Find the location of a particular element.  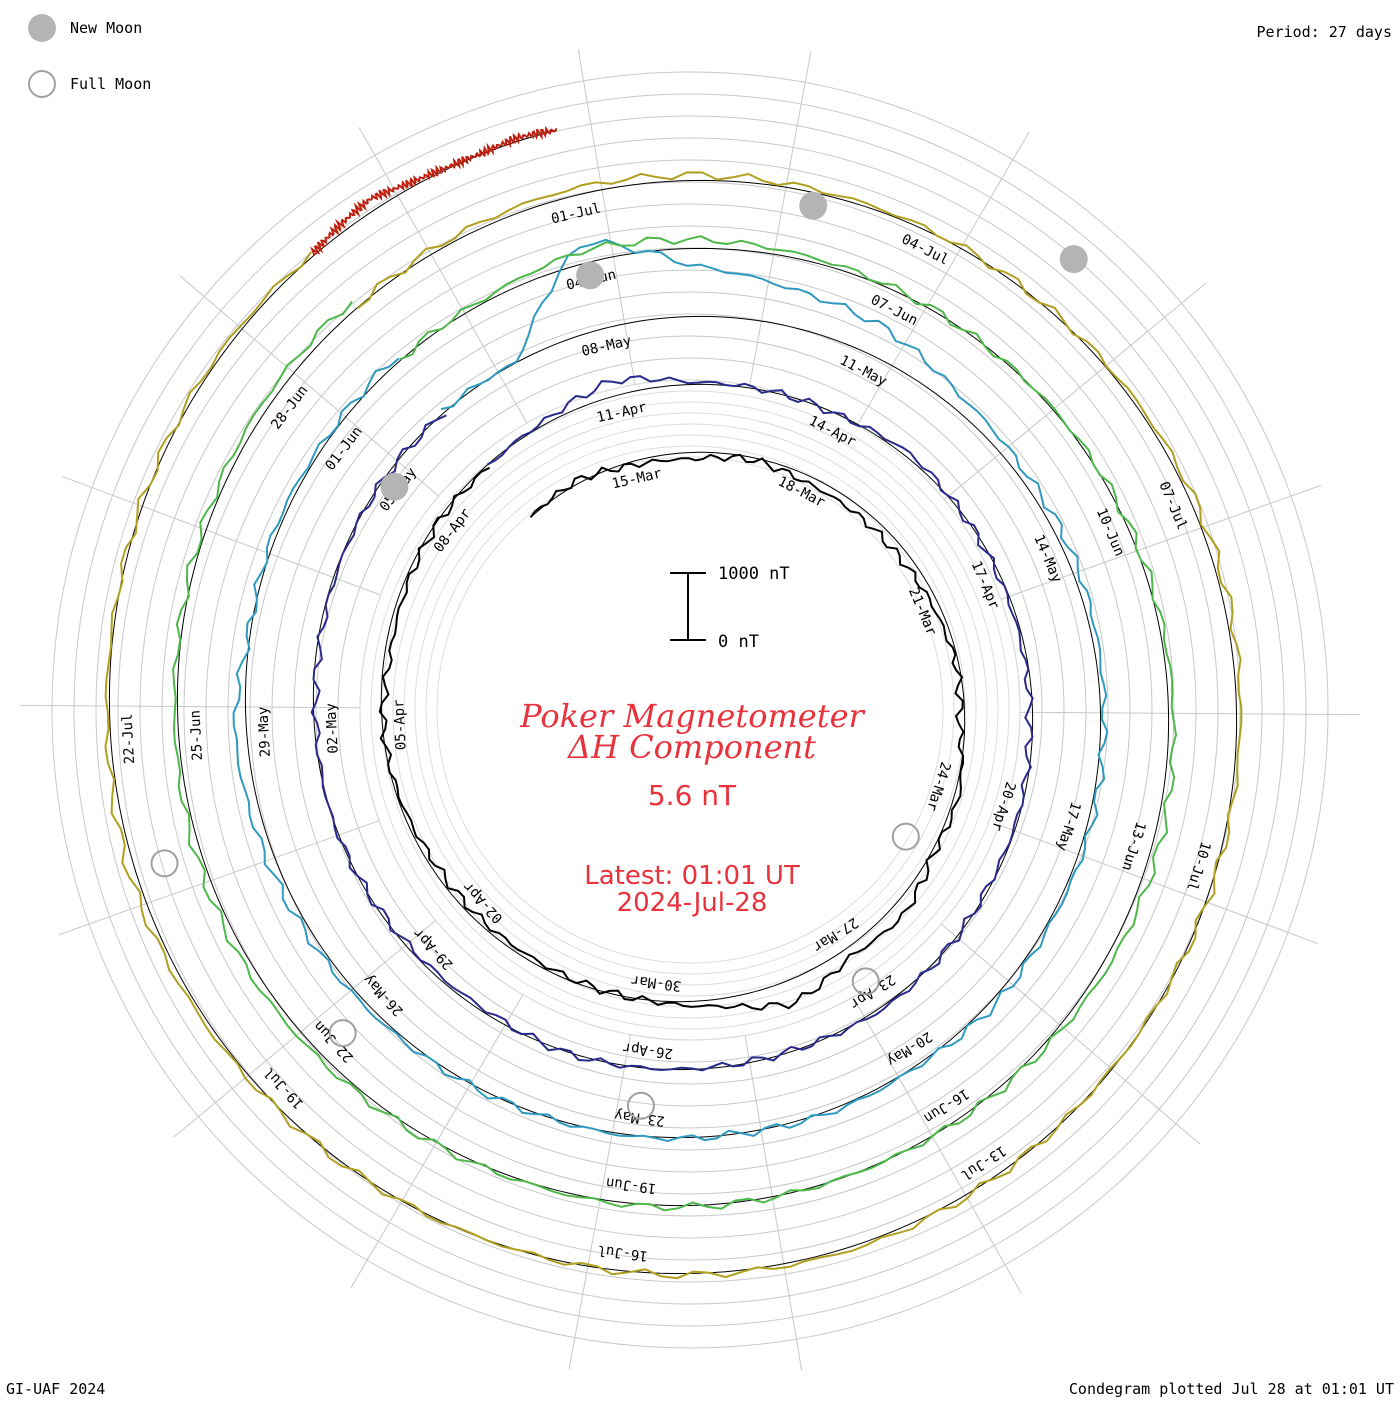

latest-date: 2024-Jul-28 is located at coordinates (692, 903).